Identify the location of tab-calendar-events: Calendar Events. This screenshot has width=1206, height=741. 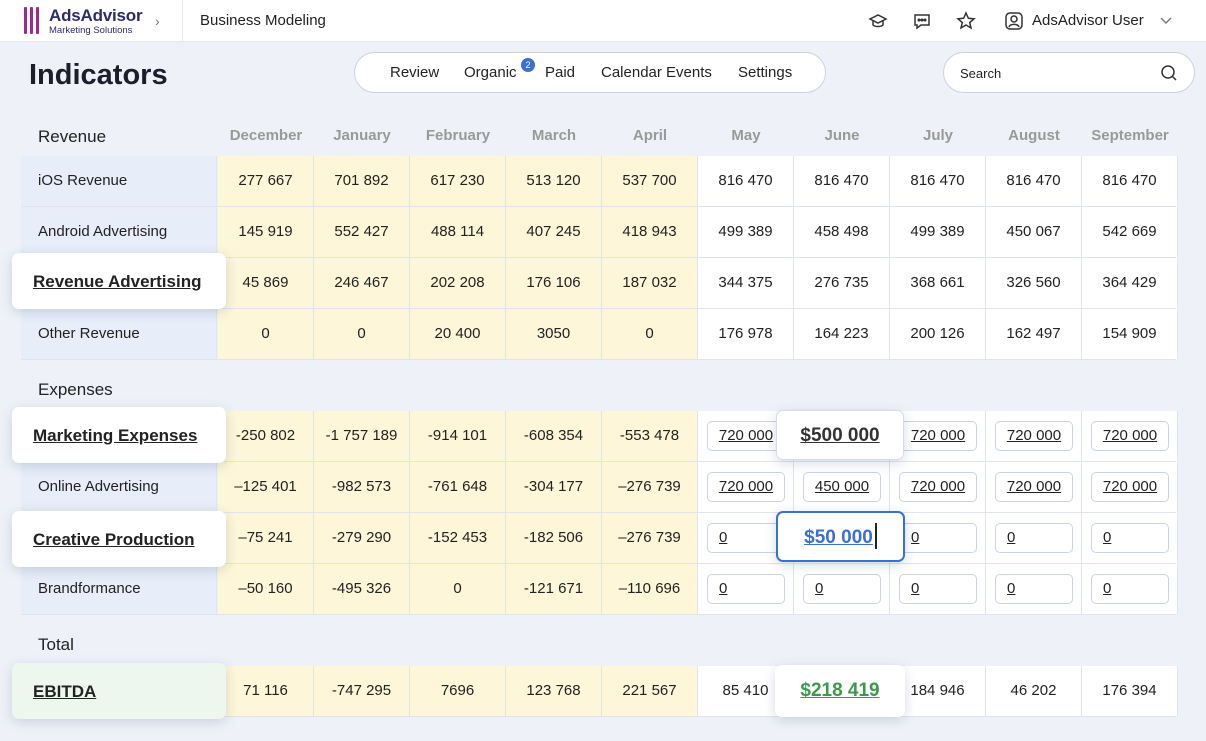
(656, 72).